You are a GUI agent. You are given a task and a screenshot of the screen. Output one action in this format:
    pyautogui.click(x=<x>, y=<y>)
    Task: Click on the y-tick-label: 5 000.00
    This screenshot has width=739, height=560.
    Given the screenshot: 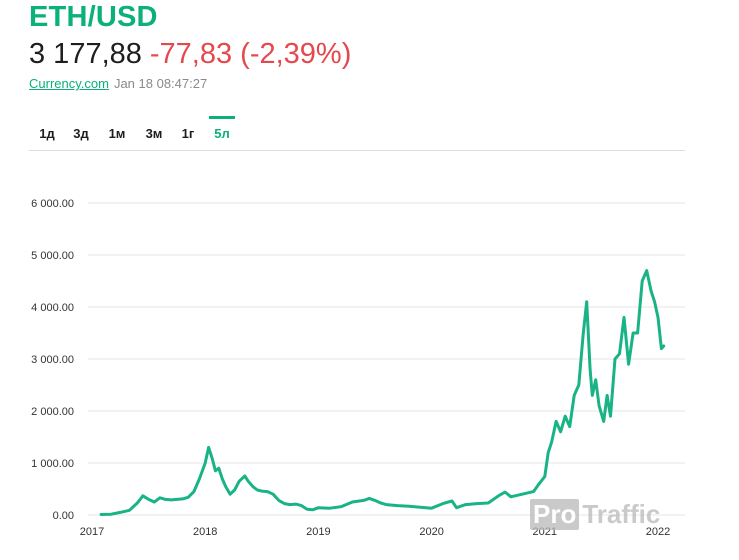 What is the action you would take?
    pyautogui.click(x=52, y=256)
    